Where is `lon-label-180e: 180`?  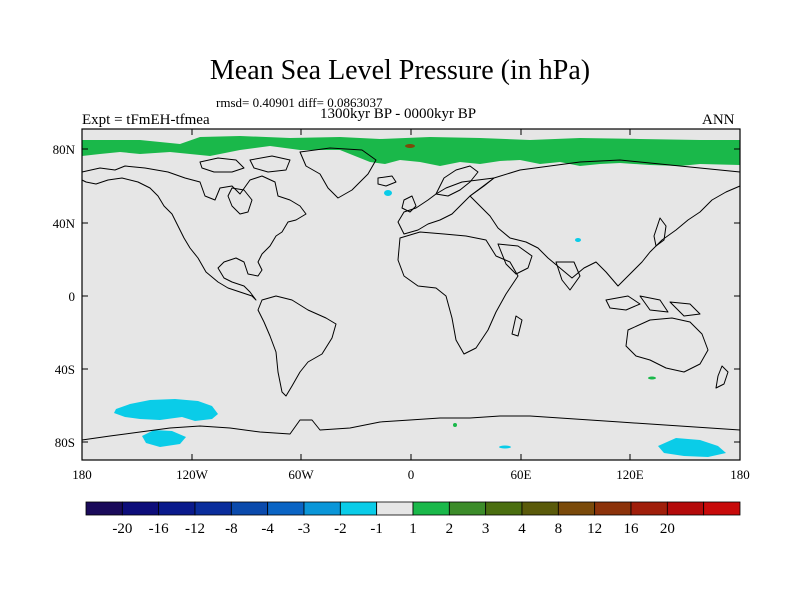
lon-label-180e: 180 is located at coordinates (740, 474).